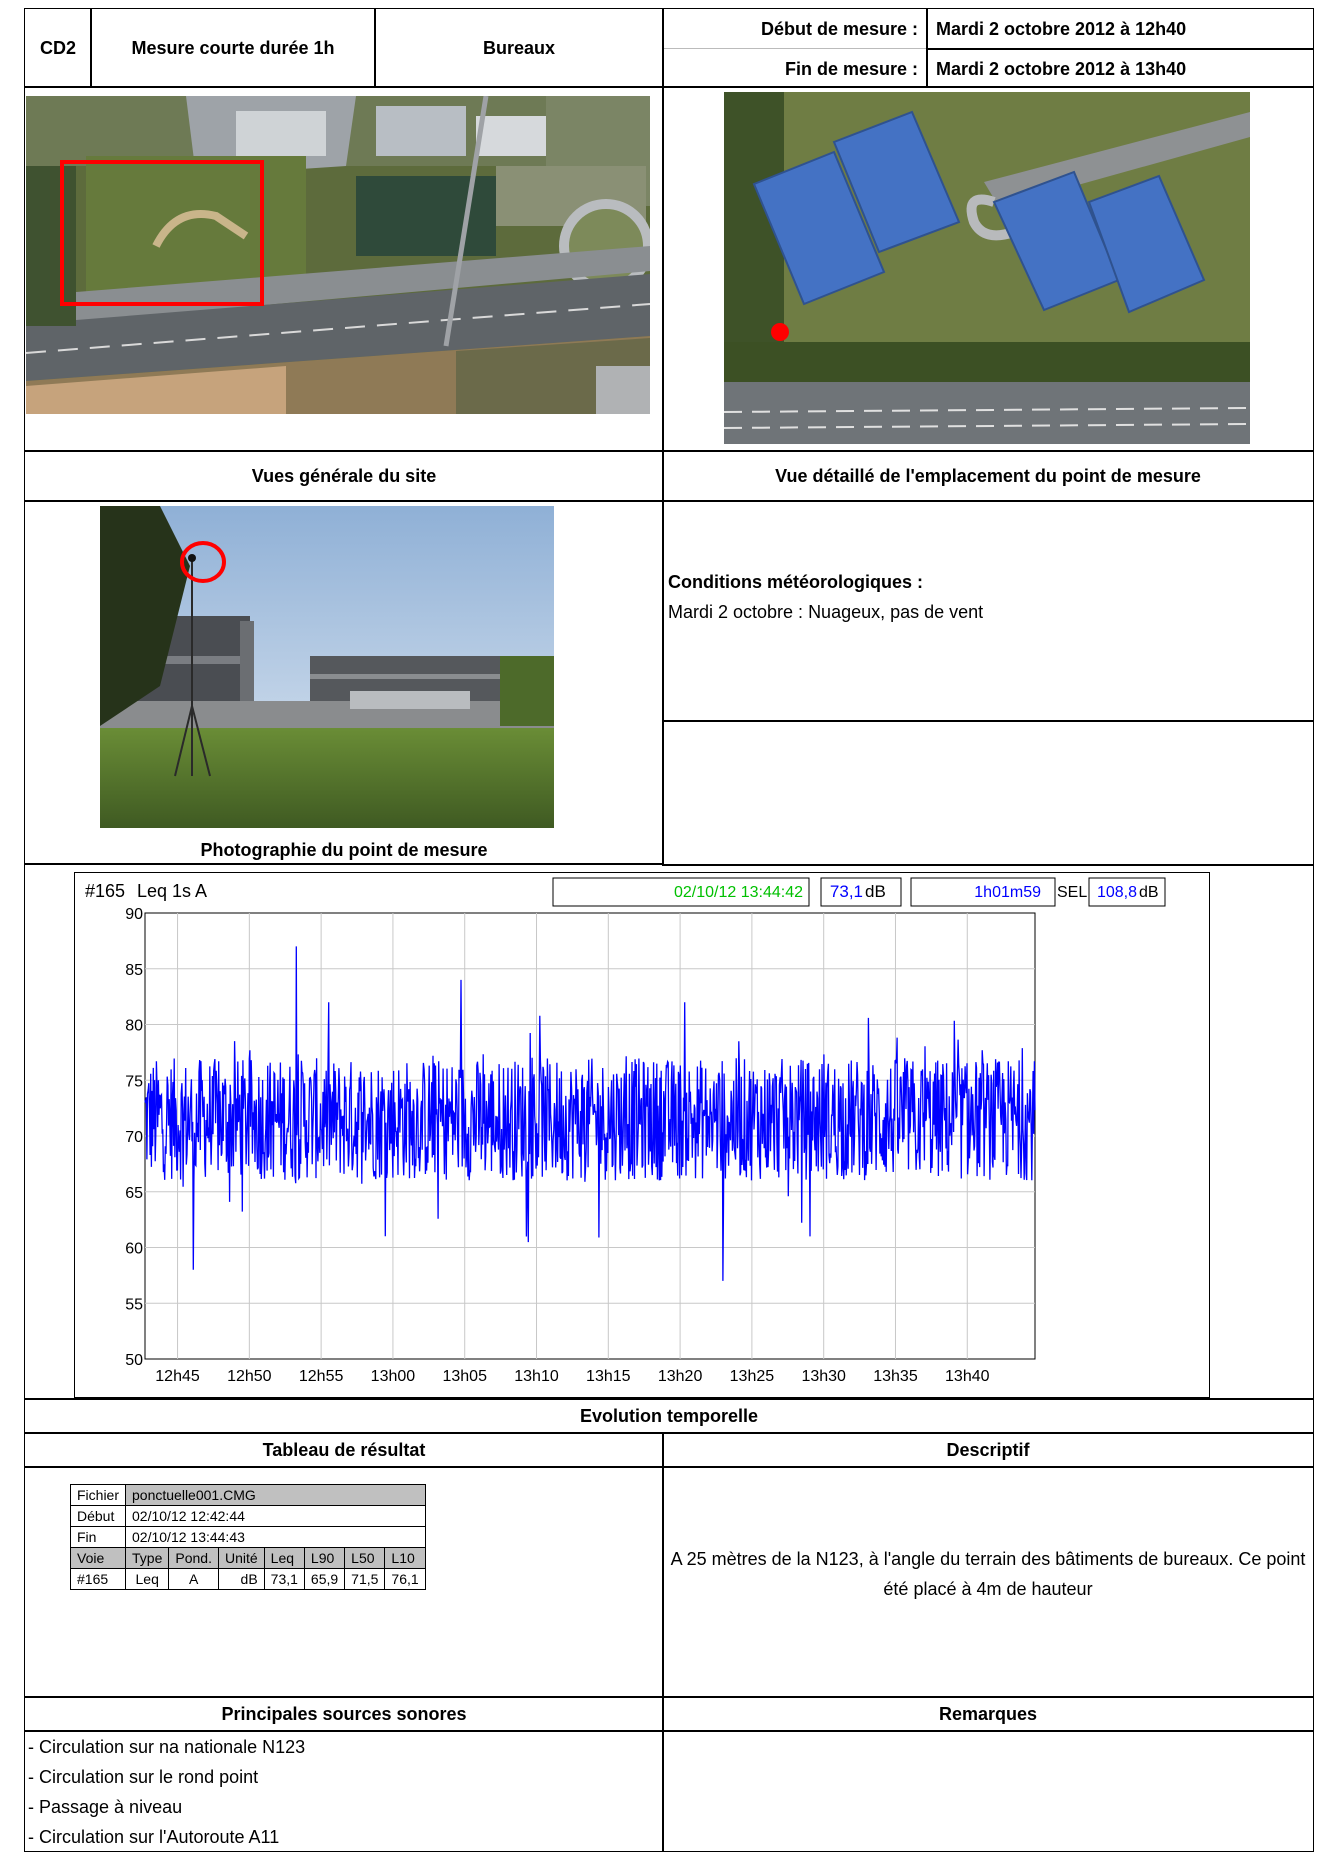 The height and width of the screenshot is (1854, 1338). I want to click on chart-sel-label: SEL, so click(1072, 892).